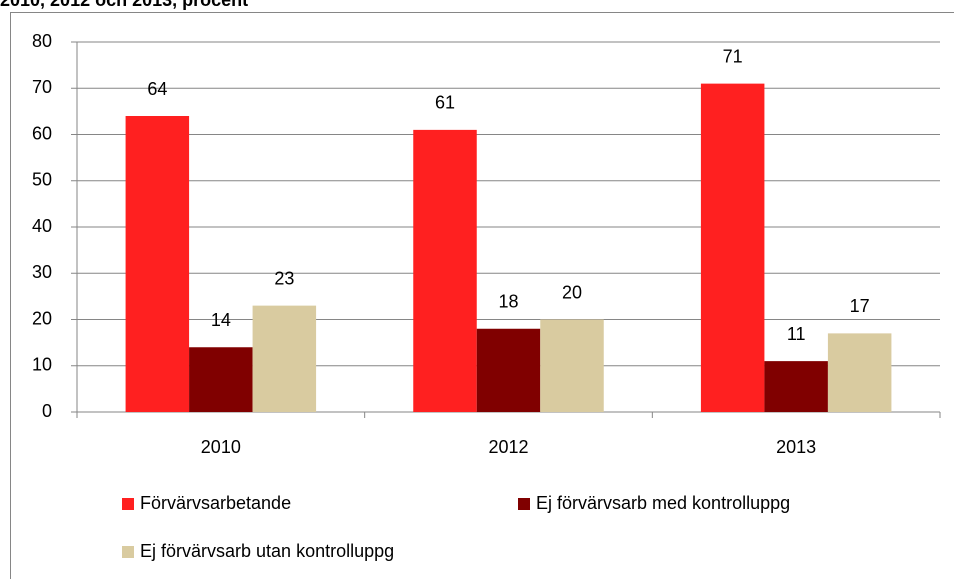  Describe the element at coordinates (42, 133) in the screenshot. I see `y-tick-label: 60` at that location.